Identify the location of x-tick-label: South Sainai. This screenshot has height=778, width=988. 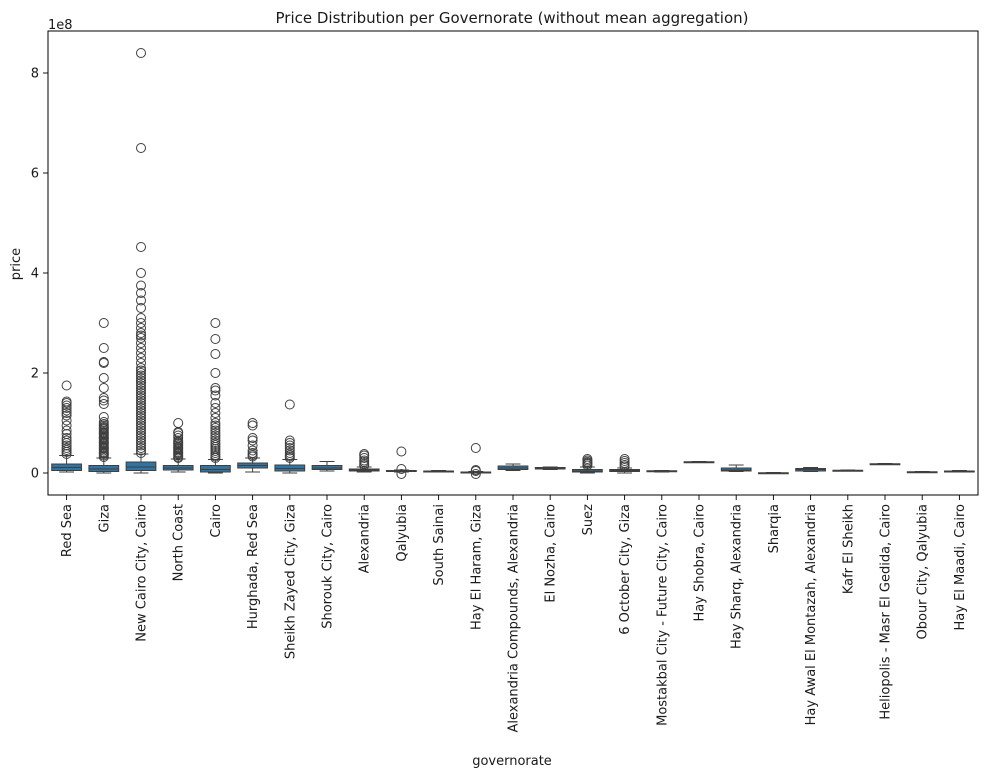
(439, 545).